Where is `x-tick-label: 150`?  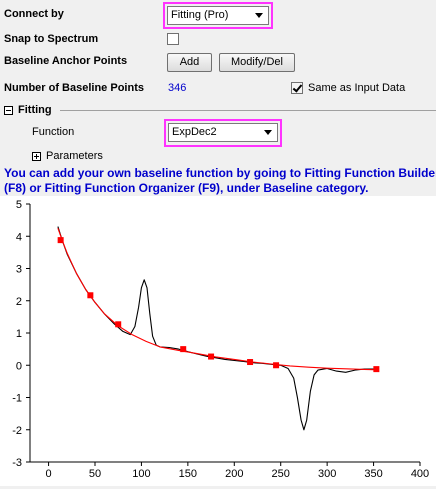
x-tick-label: 150 is located at coordinates (188, 474).